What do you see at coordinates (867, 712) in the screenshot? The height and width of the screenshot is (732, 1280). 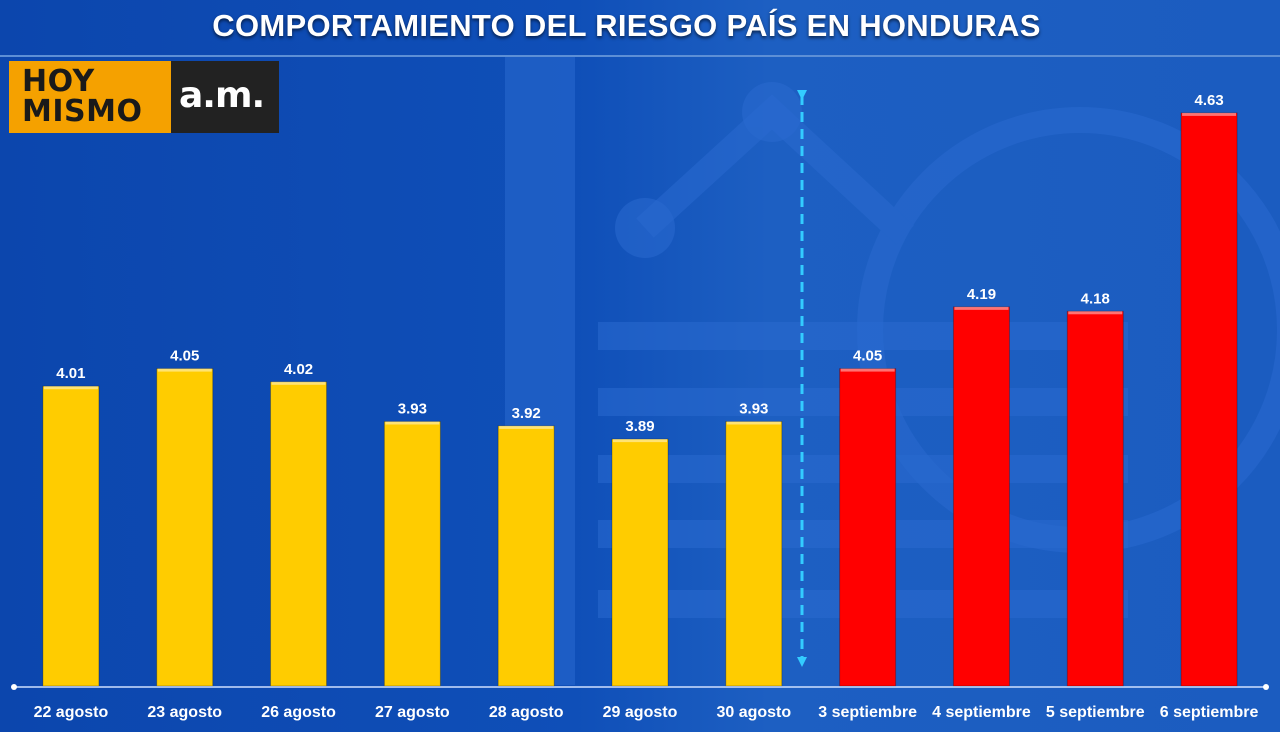 I see `category-label-8: 3 septiembre` at bounding box center [867, 712].